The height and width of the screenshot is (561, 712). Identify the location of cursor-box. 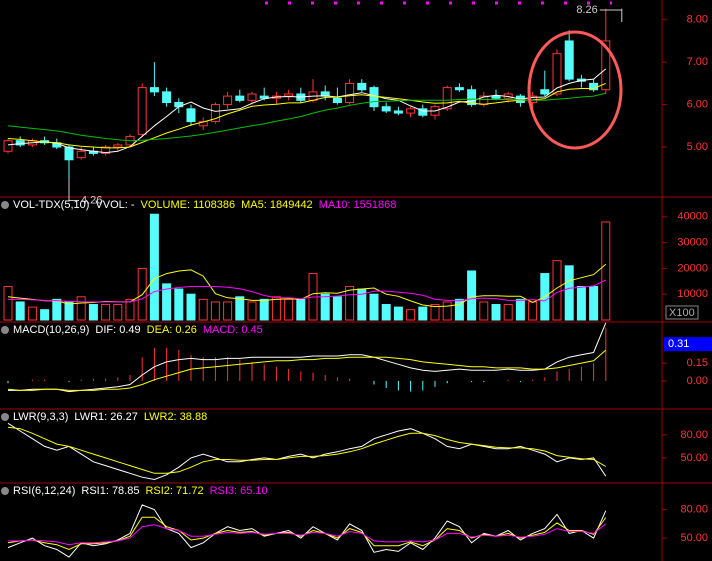
(688, 344).